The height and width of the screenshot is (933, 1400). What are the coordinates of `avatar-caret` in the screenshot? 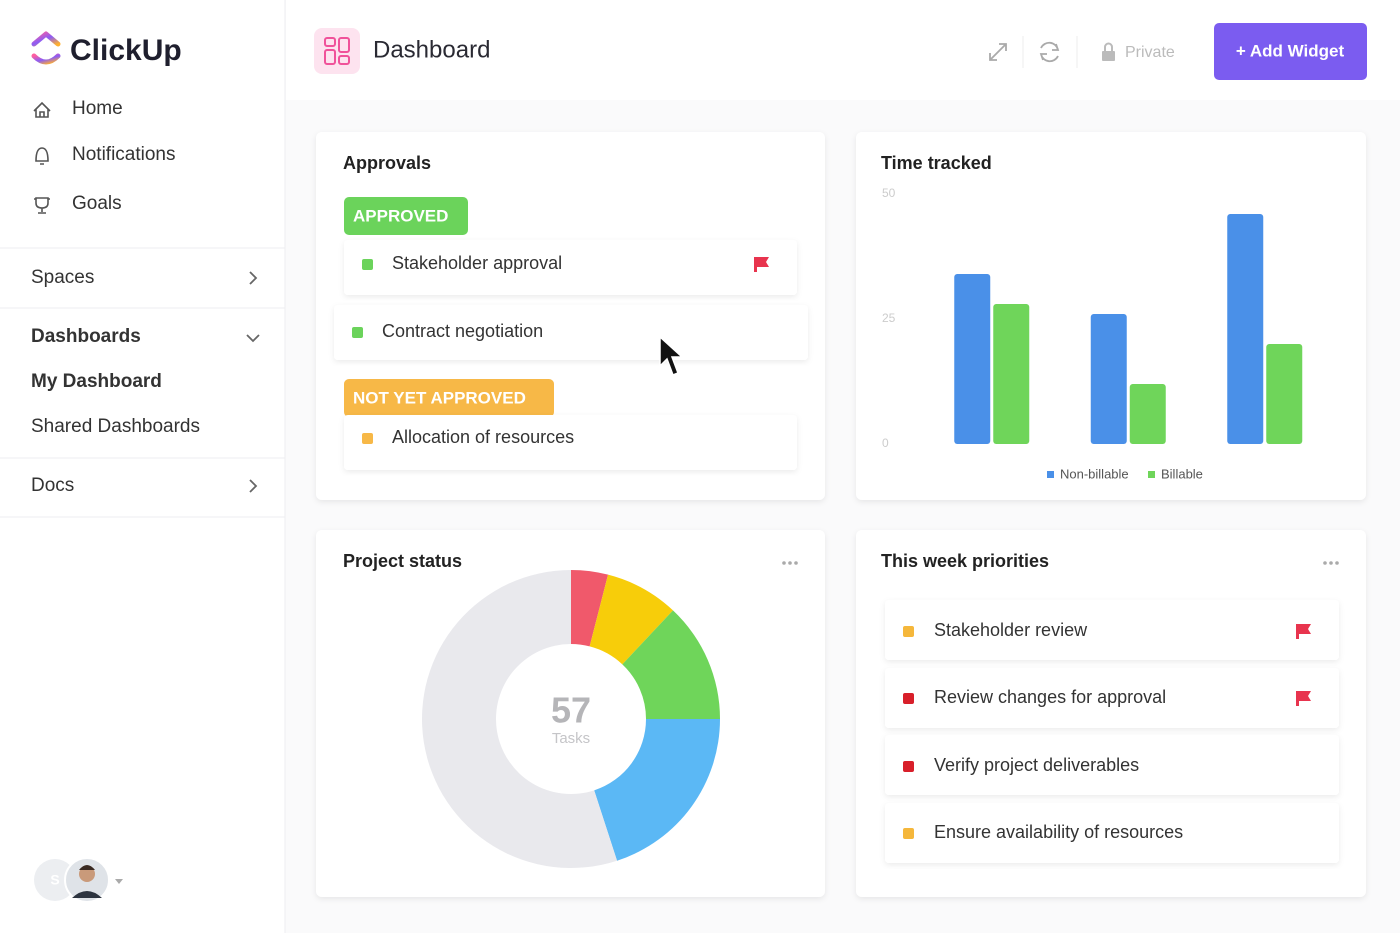 It's located at (119, 881).